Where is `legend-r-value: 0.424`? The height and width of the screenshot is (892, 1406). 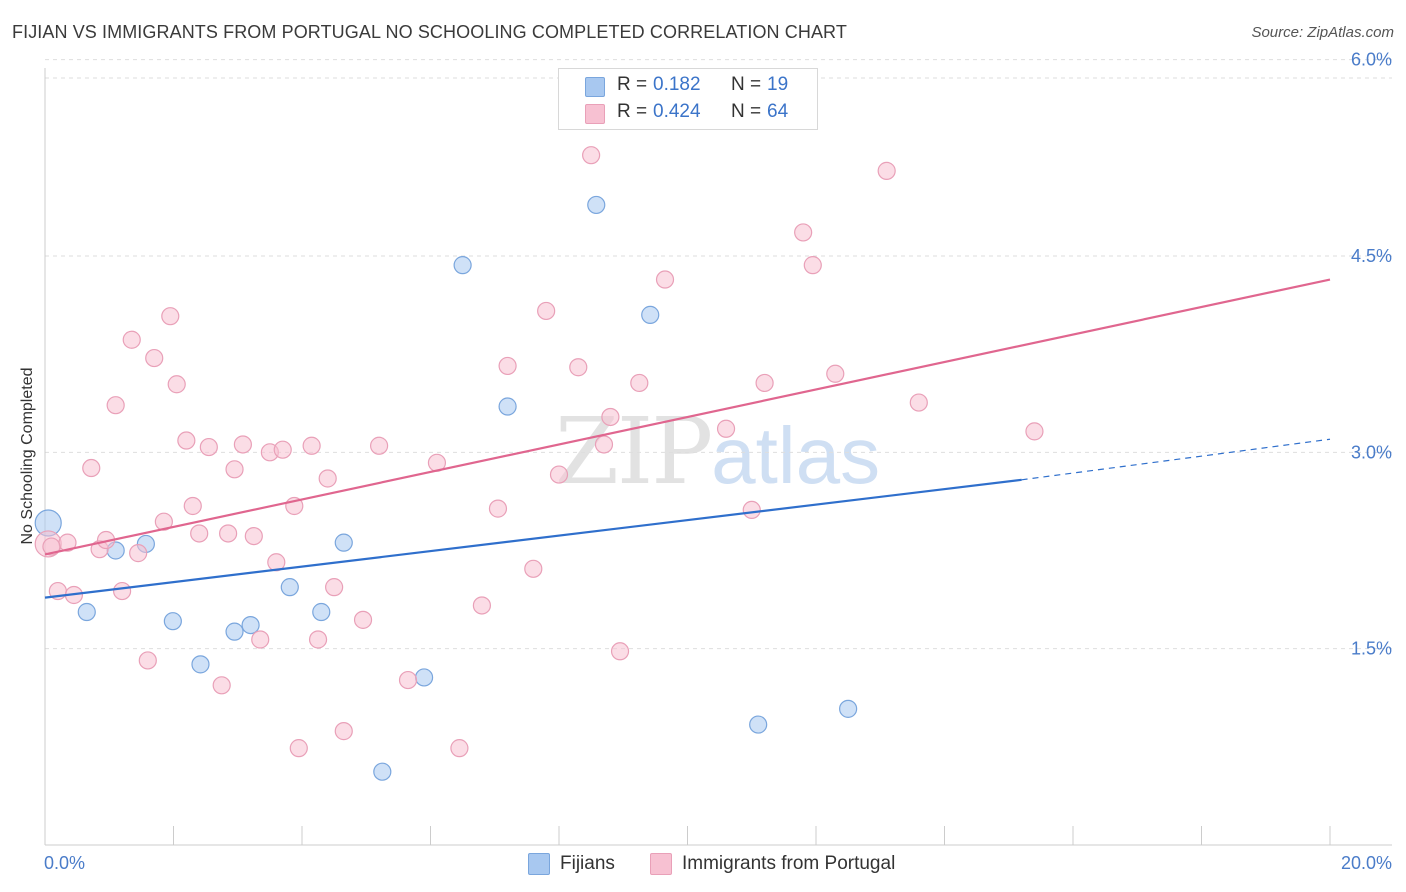 legend-r-value: 0.424 is located at coordinates (677, 111).